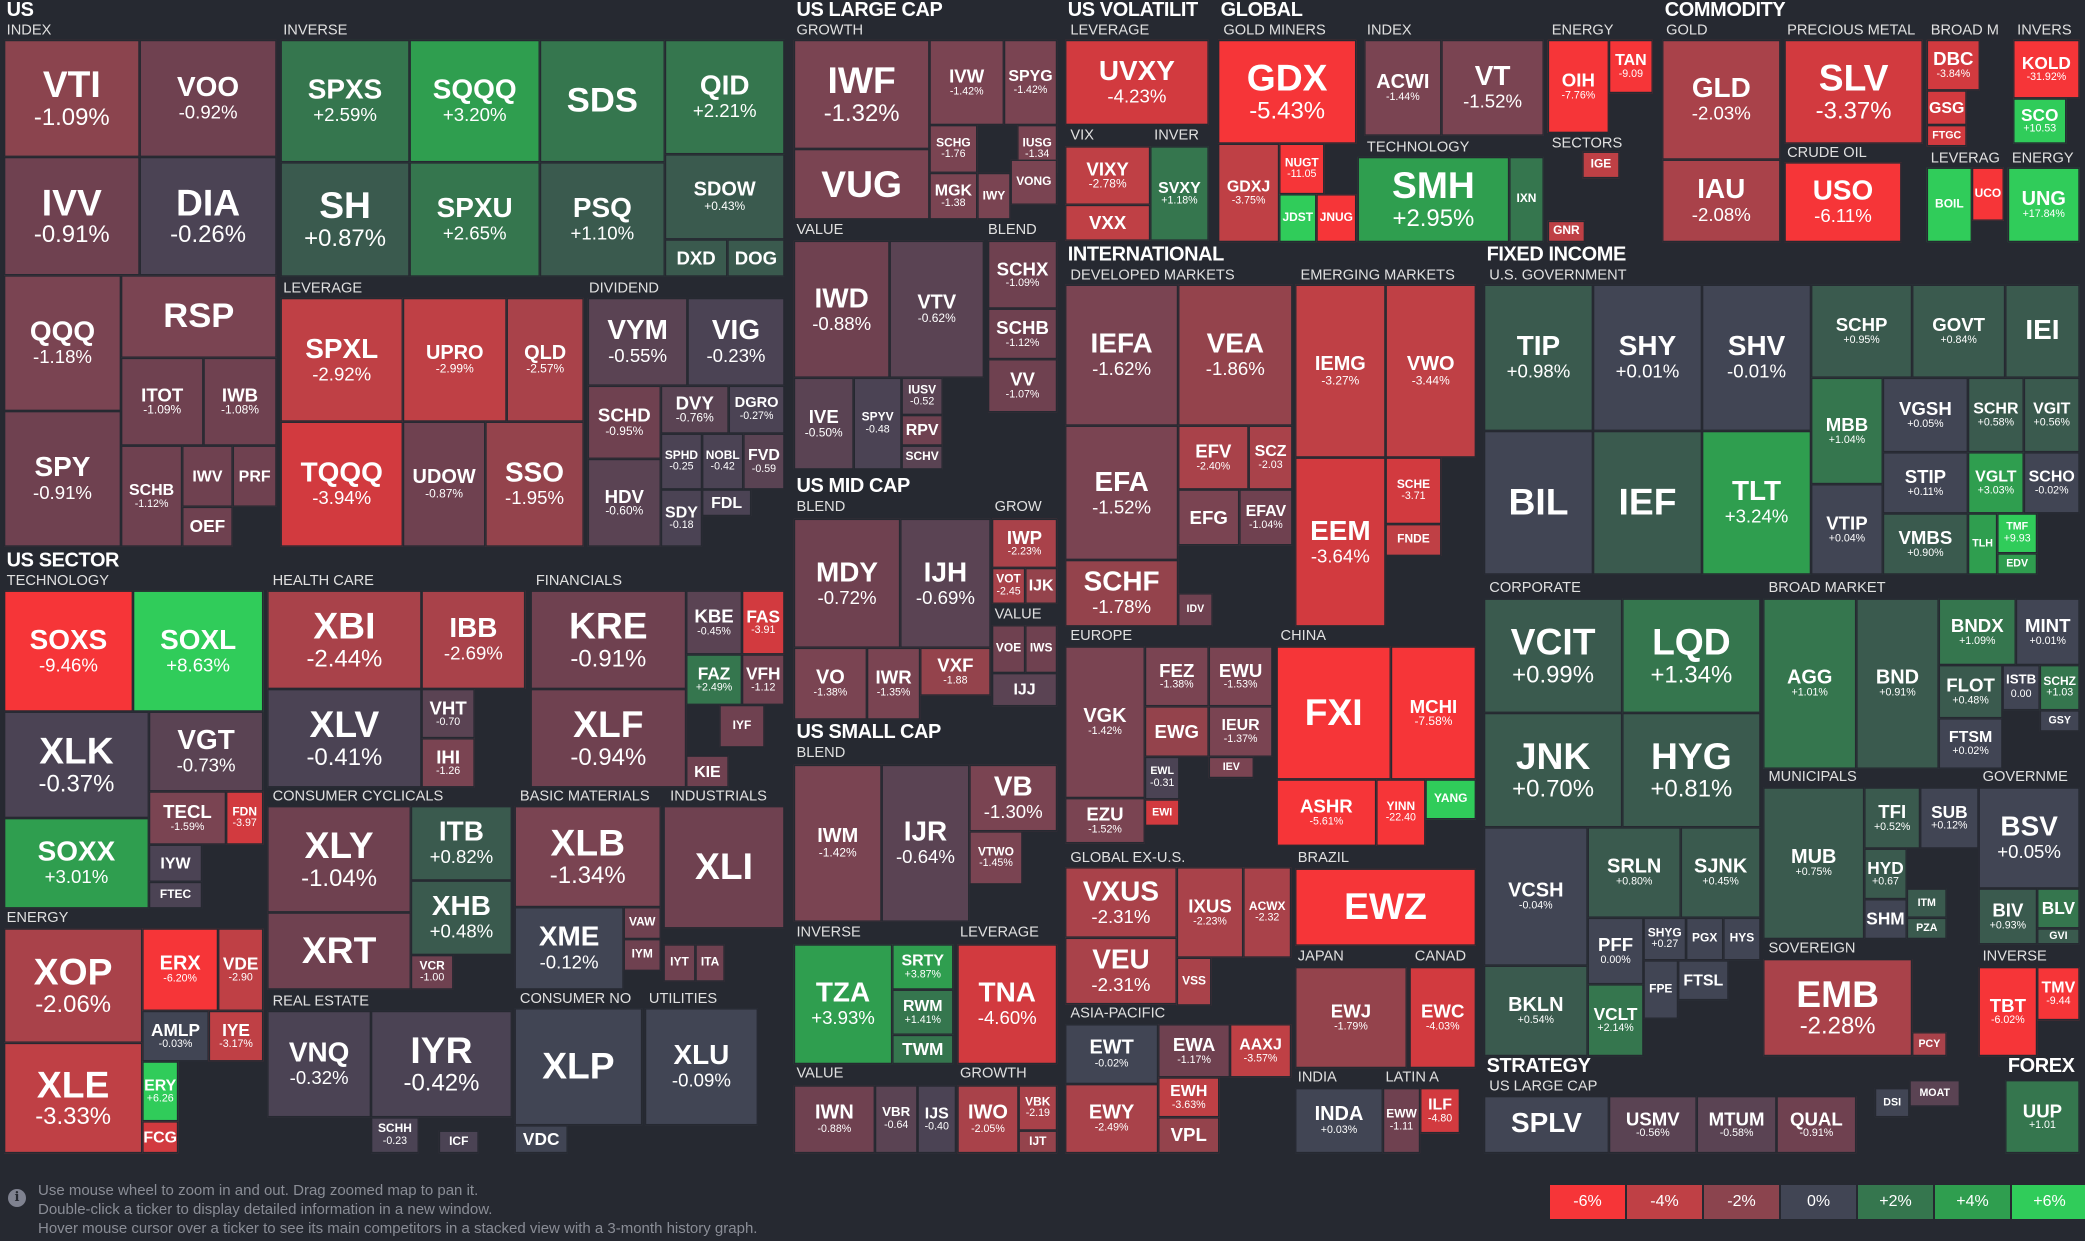 The height and width of the screenshot is (1241, 2085). What do you see at coordinates (1742, 939) in the screenshot?
I see `tile-hys: HYS` at bounding box center [1742, 939].